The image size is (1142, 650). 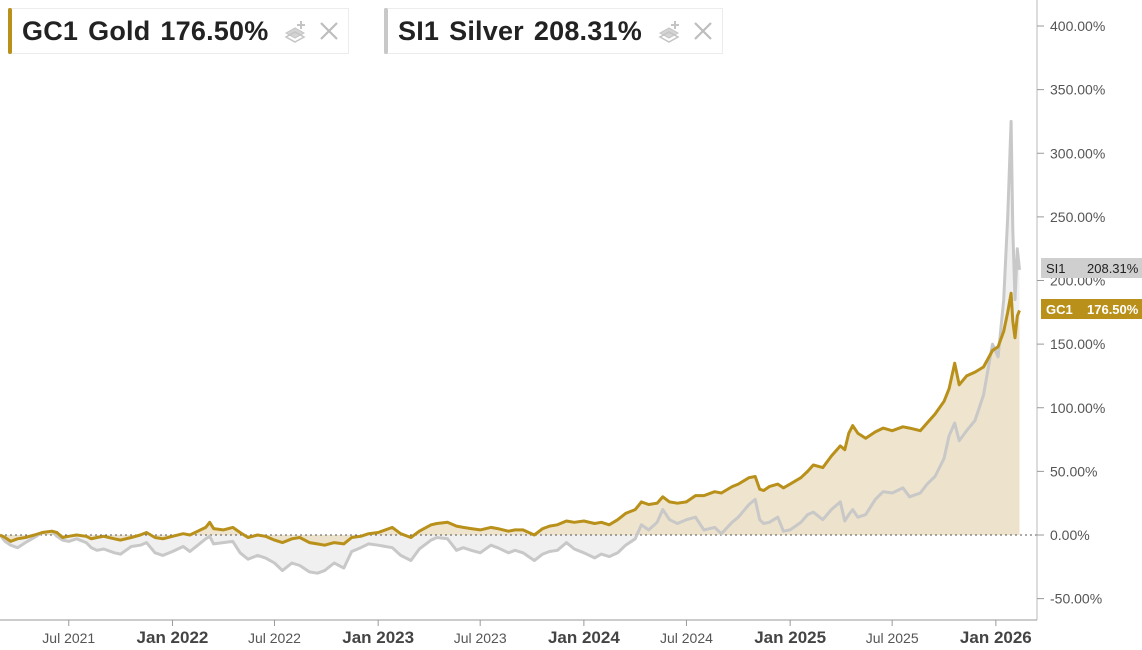 I want to click on y-tick-label: 0.00%, so click(x=1070, y=535).